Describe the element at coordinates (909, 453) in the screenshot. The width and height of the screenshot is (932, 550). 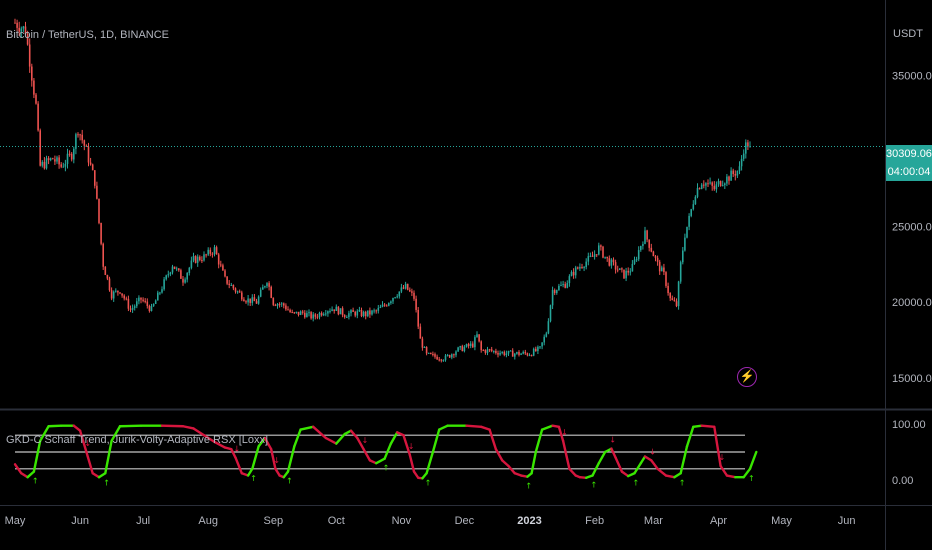
I see `indicator-scale: 100.00 0.00` at that location.